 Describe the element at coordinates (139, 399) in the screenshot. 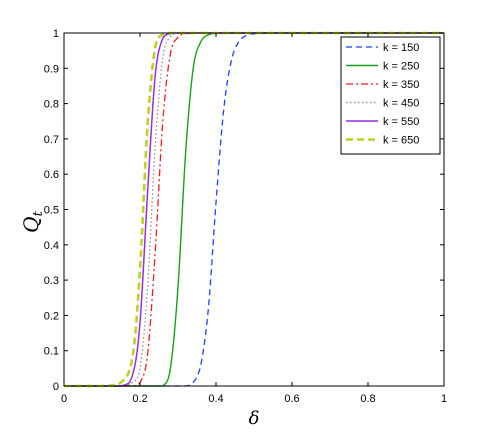

I see `x-tick-label: 0.2` at that location.